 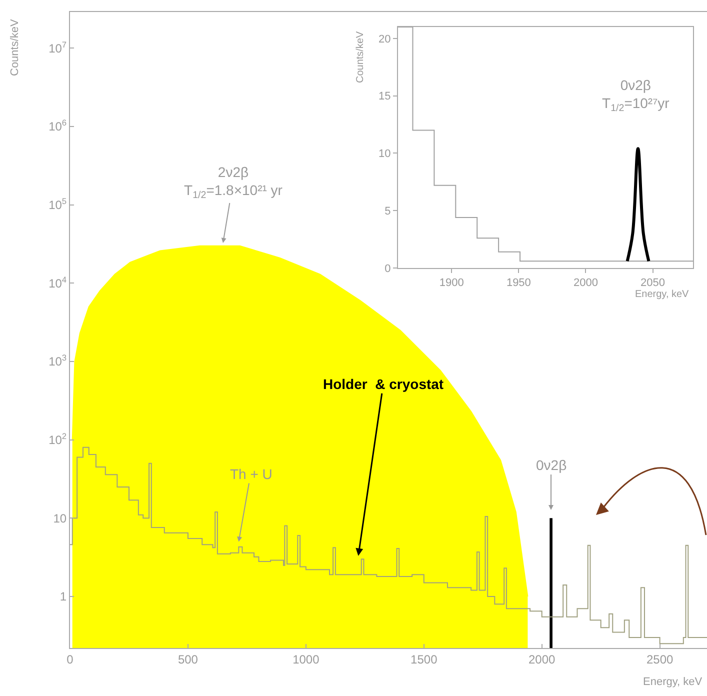 I want to click on x-tick-label: 2050, so click(x=653, y=283).